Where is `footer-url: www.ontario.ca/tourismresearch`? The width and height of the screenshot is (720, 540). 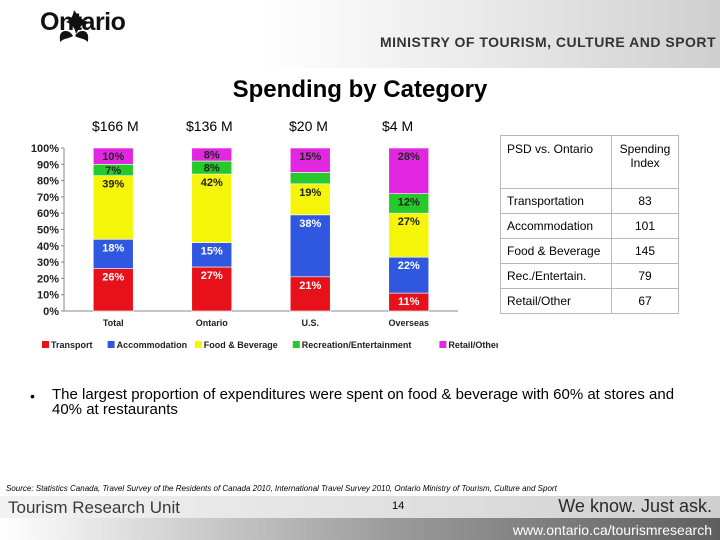
footer-url: www.ontario.ca/tourismresearch is located at coordinates (612, 530).